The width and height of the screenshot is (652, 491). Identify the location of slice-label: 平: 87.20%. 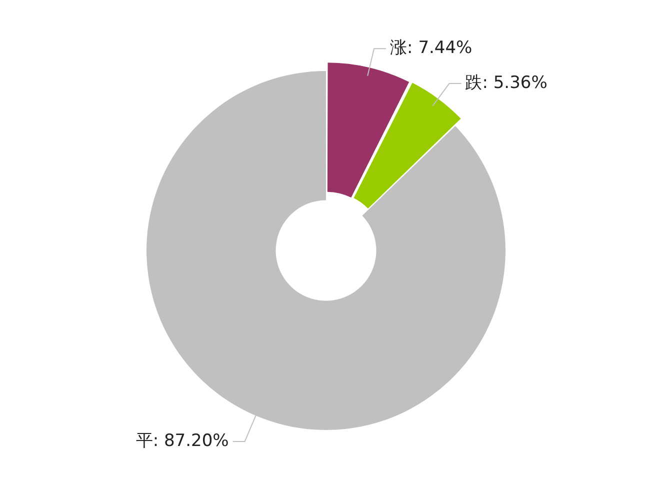
(182, 440).